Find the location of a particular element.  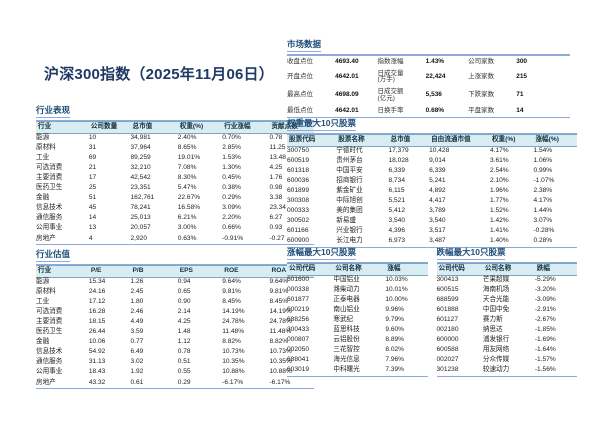

col-stock-name: 股票名称 is located at coordinates (362, 140).